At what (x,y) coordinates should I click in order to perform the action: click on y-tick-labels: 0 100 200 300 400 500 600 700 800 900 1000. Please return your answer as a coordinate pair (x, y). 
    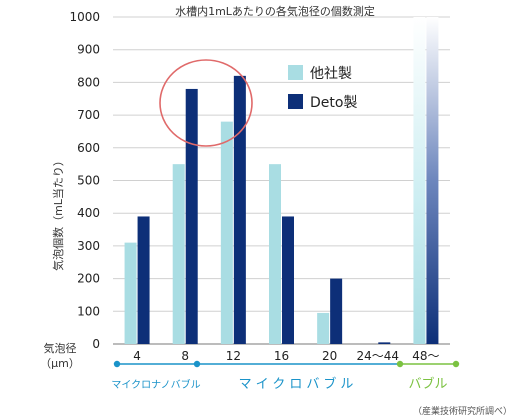
    Looking at the image, I should click on (84, 180).